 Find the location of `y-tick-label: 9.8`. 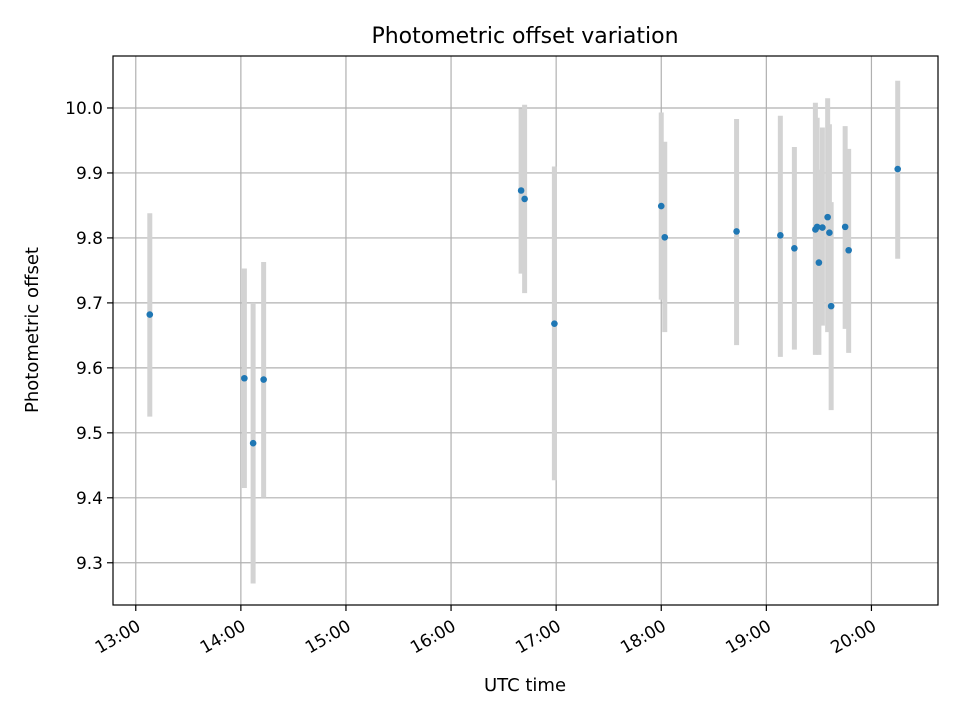

y-tick-label: 9.8 is located at coordinates (89, 239).